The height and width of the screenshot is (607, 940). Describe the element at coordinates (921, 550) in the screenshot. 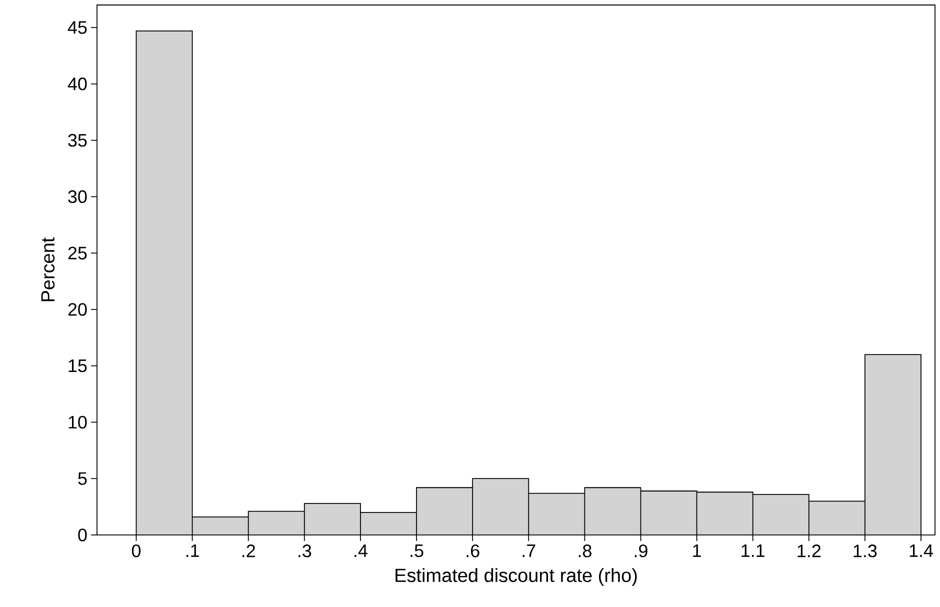

I see `x-tick-label: 1.4` at that location.